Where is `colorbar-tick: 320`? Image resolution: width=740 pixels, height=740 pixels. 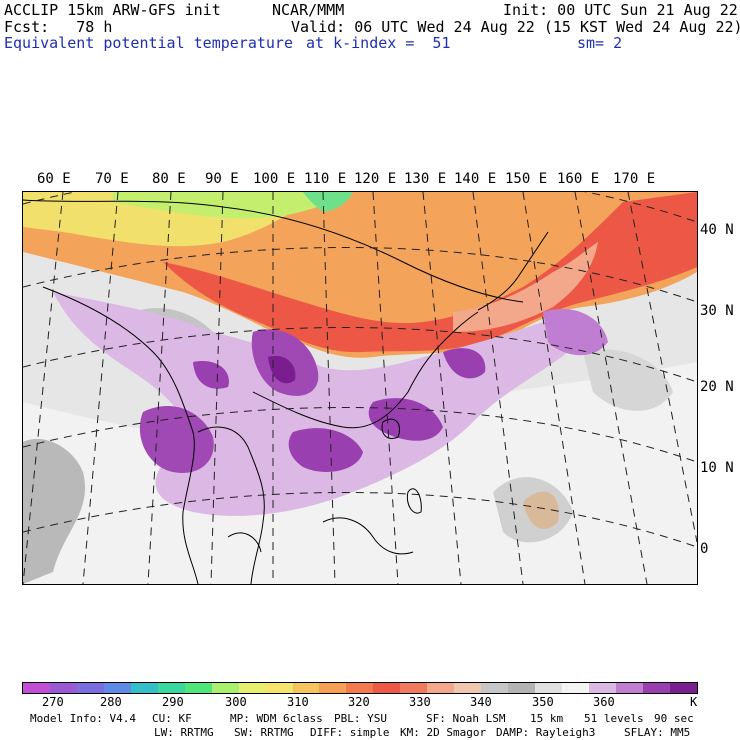
colorbar-tick: 320 is located at coordinates (359, 702).